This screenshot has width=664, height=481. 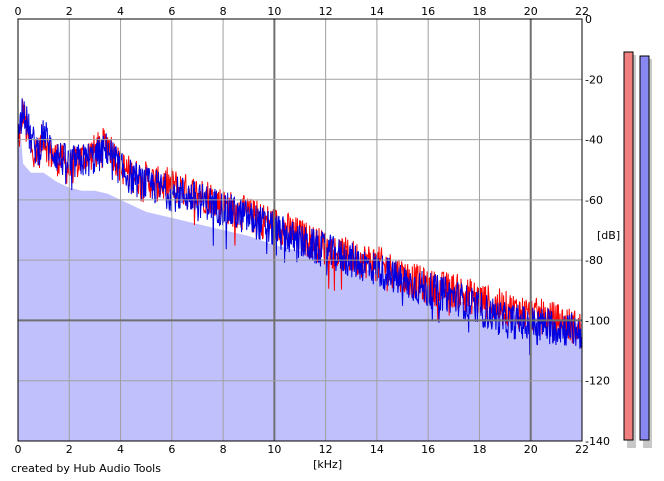 What do you see at coordinates (637, 249) in the screenshot?
I see `level-meters` at bounding box center [637, 249].